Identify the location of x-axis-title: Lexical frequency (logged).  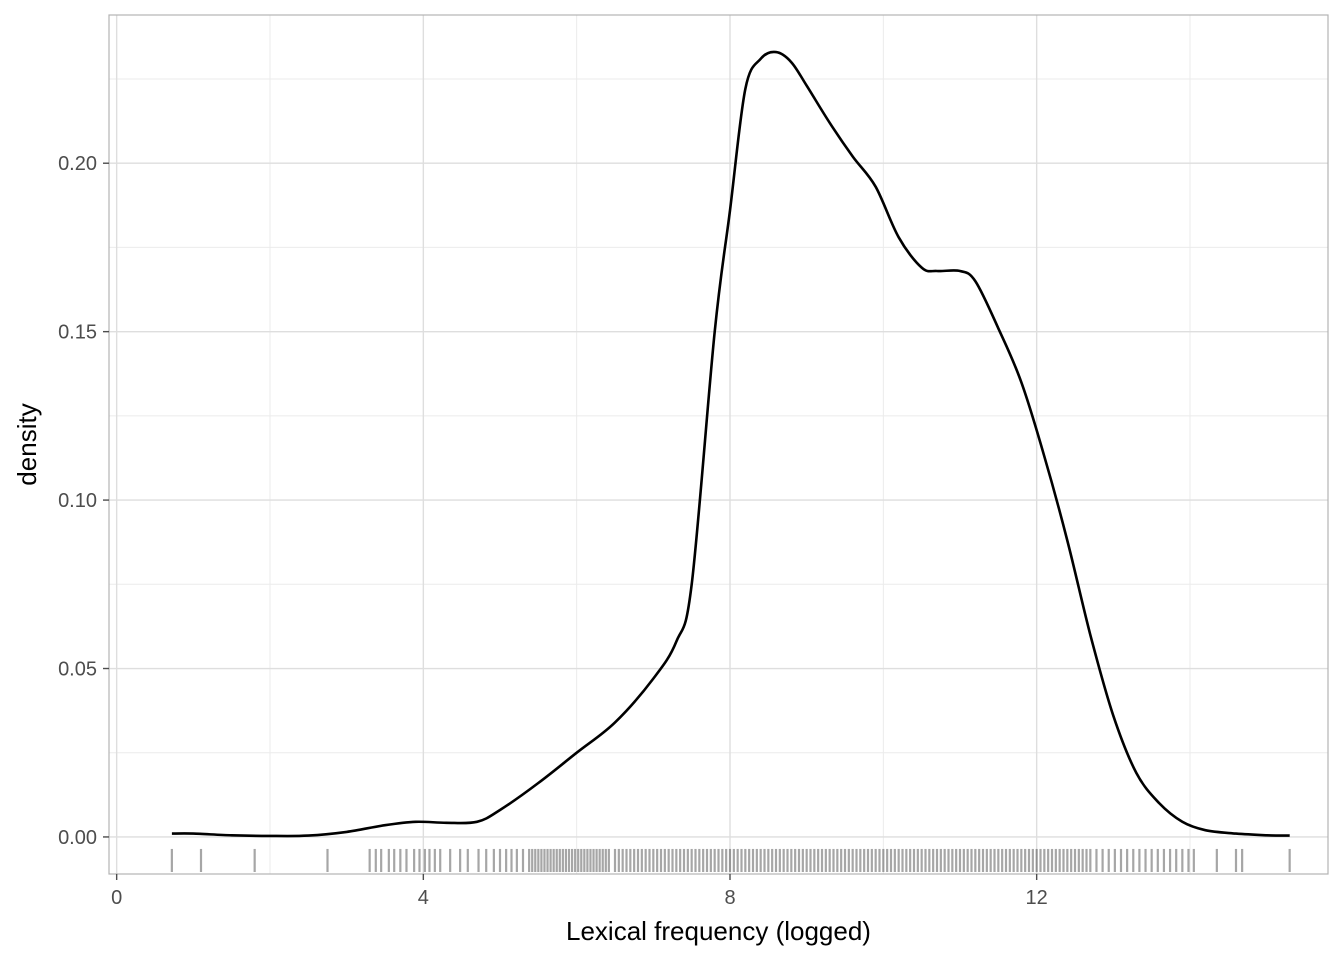
(718, 931).